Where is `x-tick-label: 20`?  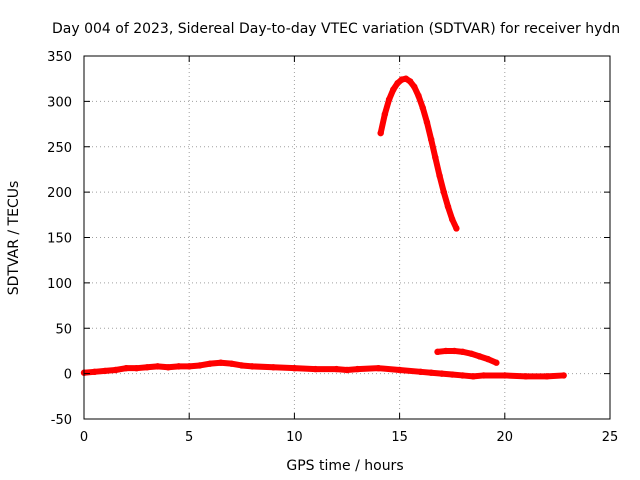 x-tick-label: 20 is located at coordinates (505, 437).